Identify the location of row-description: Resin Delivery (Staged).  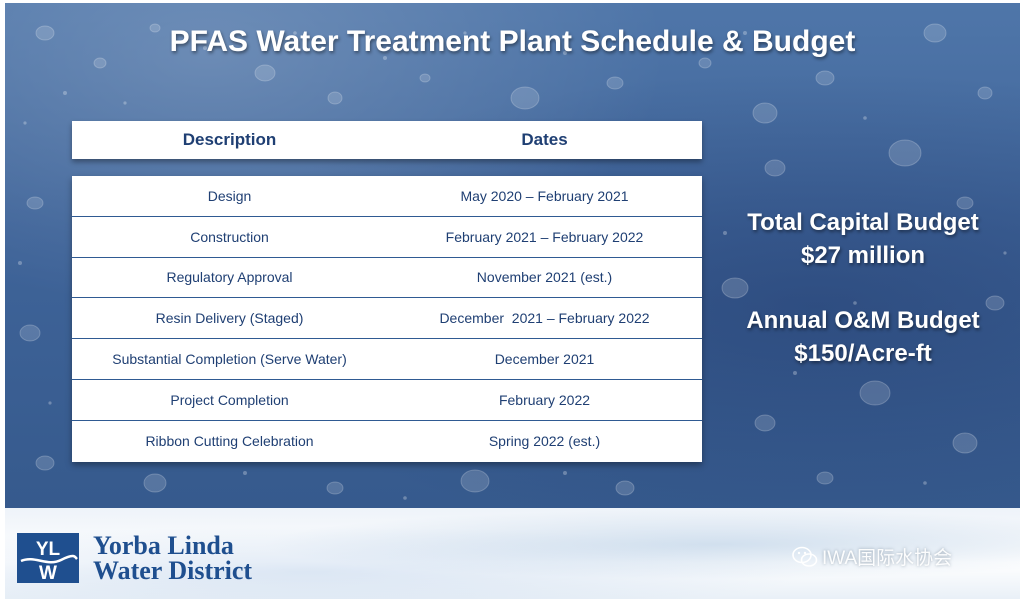
(229, 318).